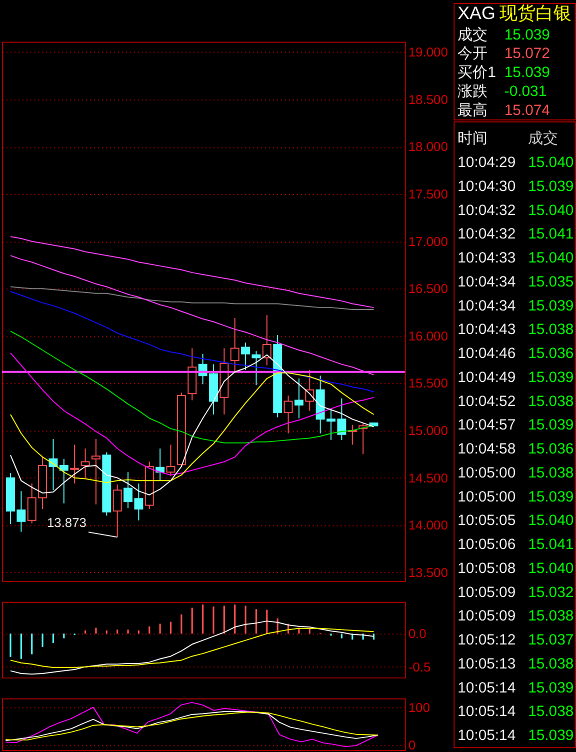  Describe the element at coordinates (428, 572) in the screenshot. I see `y-tick-label: 13.500` at that location.